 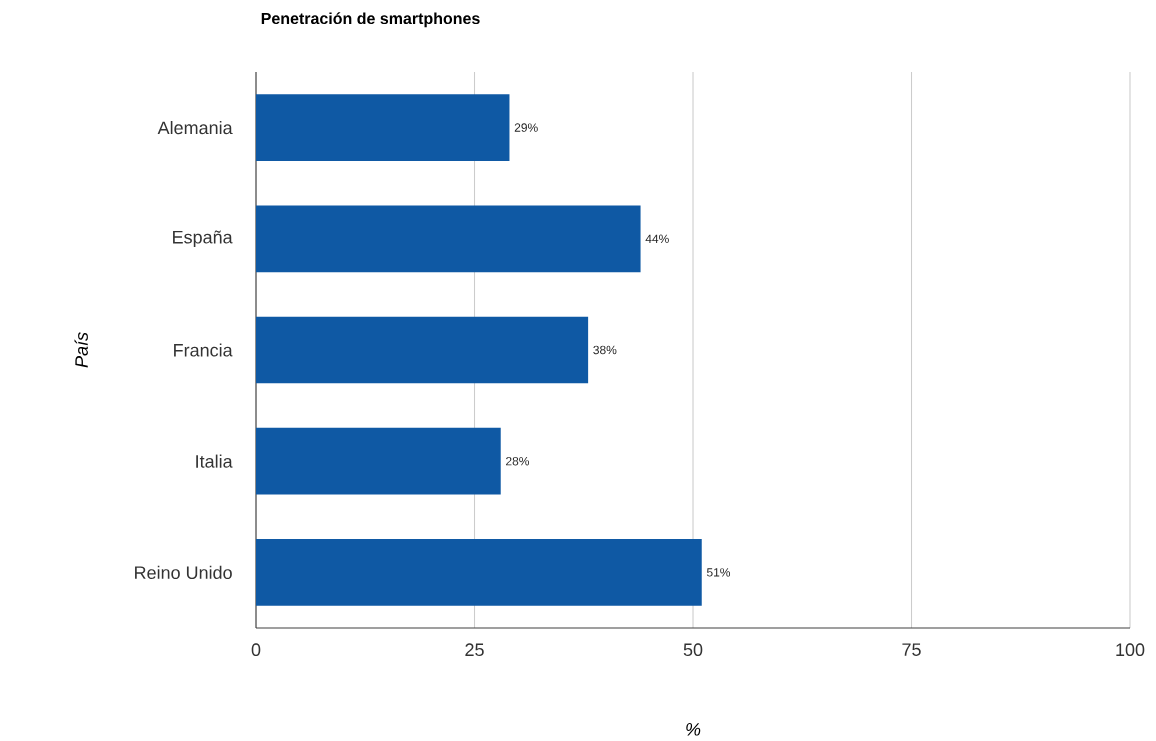 I want to click on data-label: 44%, so click(x=657, y=238).